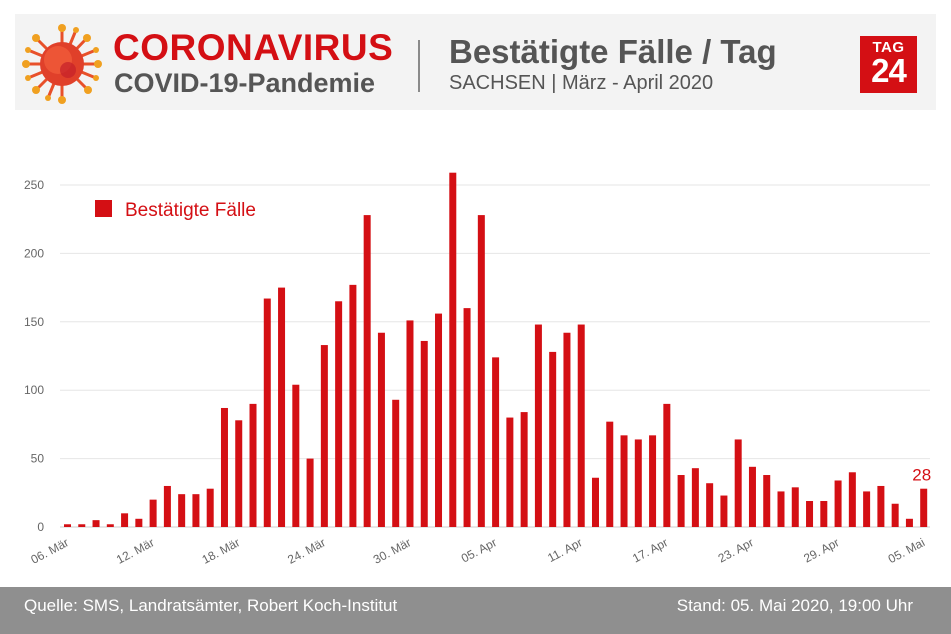 The image size is (951, 634). Describe the element at coordinates (245, 83) in the screenshot. I see `page-title-sub: COVID-19-Pandemie` at that location.